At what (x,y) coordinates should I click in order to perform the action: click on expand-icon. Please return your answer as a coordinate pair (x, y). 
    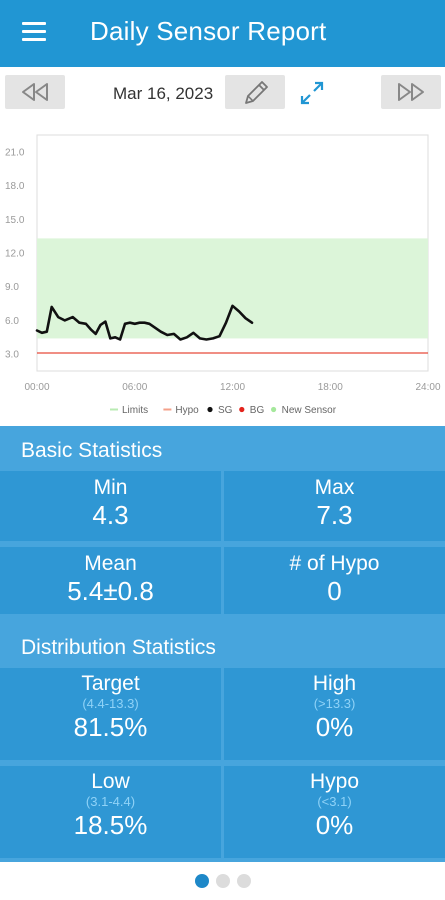
    Looking at the image, I should click on (312, 93).